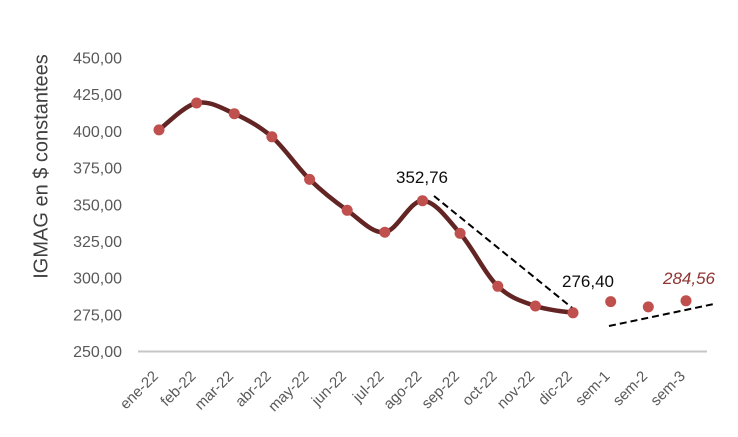  I want to click on svg-text: 276,40, so click(588, 281).